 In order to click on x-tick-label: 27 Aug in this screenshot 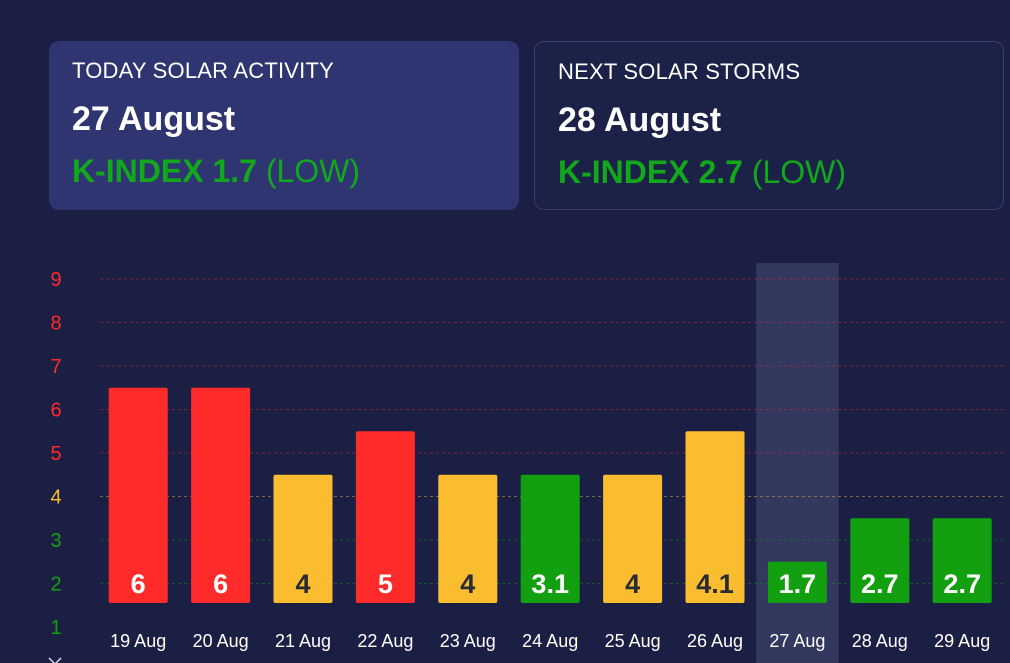, I will do `click(797, 641)`.